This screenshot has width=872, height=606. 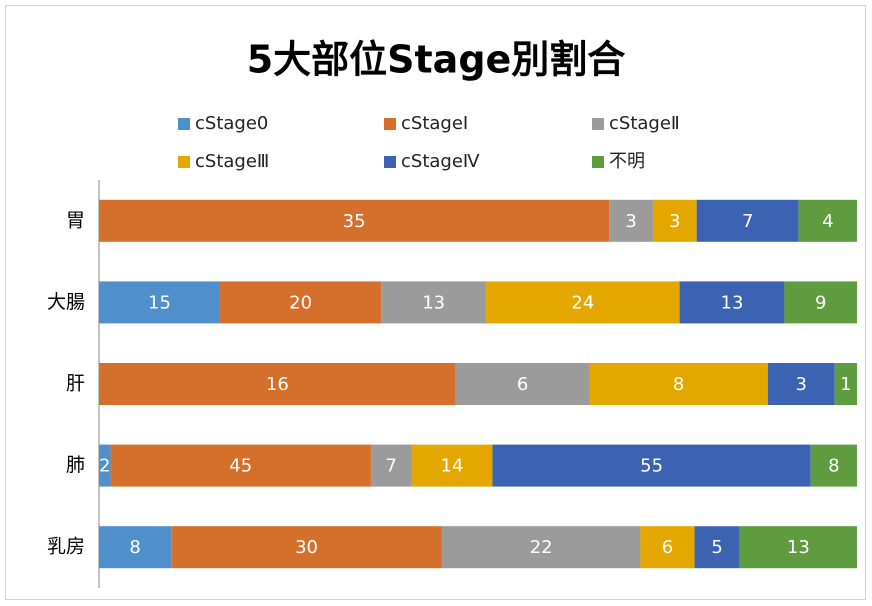 What do you see at coordinates (66, 547) in the screenshot?
I see `y-tick-label: 乳房` at bounding box center [66, 547].